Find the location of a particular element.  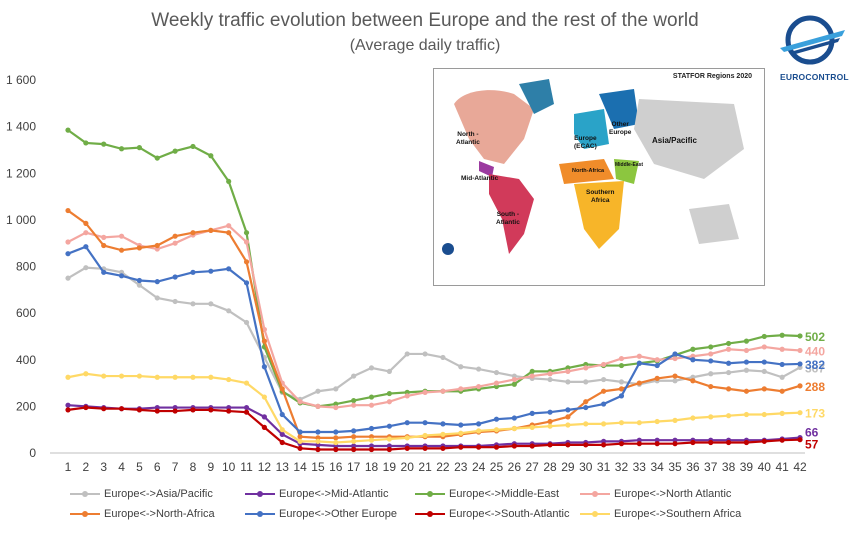

series-end-label: 382 is located at coordinates (815, 365).